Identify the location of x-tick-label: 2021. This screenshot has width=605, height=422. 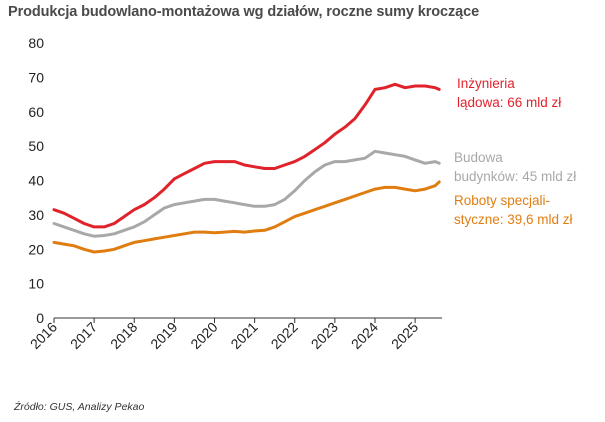
(243, 335).